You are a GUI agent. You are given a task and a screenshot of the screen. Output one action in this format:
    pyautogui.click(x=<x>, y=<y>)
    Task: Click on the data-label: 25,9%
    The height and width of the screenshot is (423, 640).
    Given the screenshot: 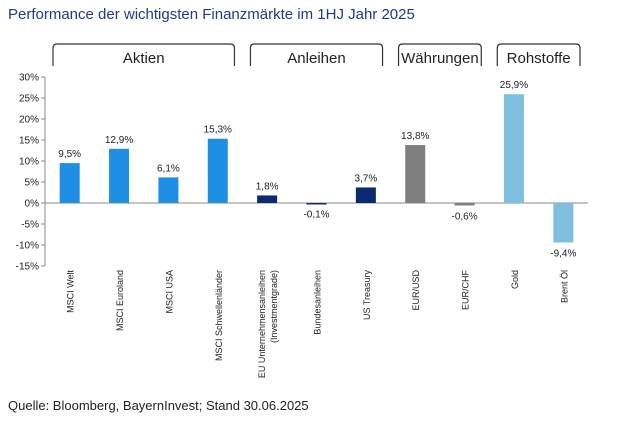 What is the action you would take?
    pyautogui.click(x=514, y=85)
    